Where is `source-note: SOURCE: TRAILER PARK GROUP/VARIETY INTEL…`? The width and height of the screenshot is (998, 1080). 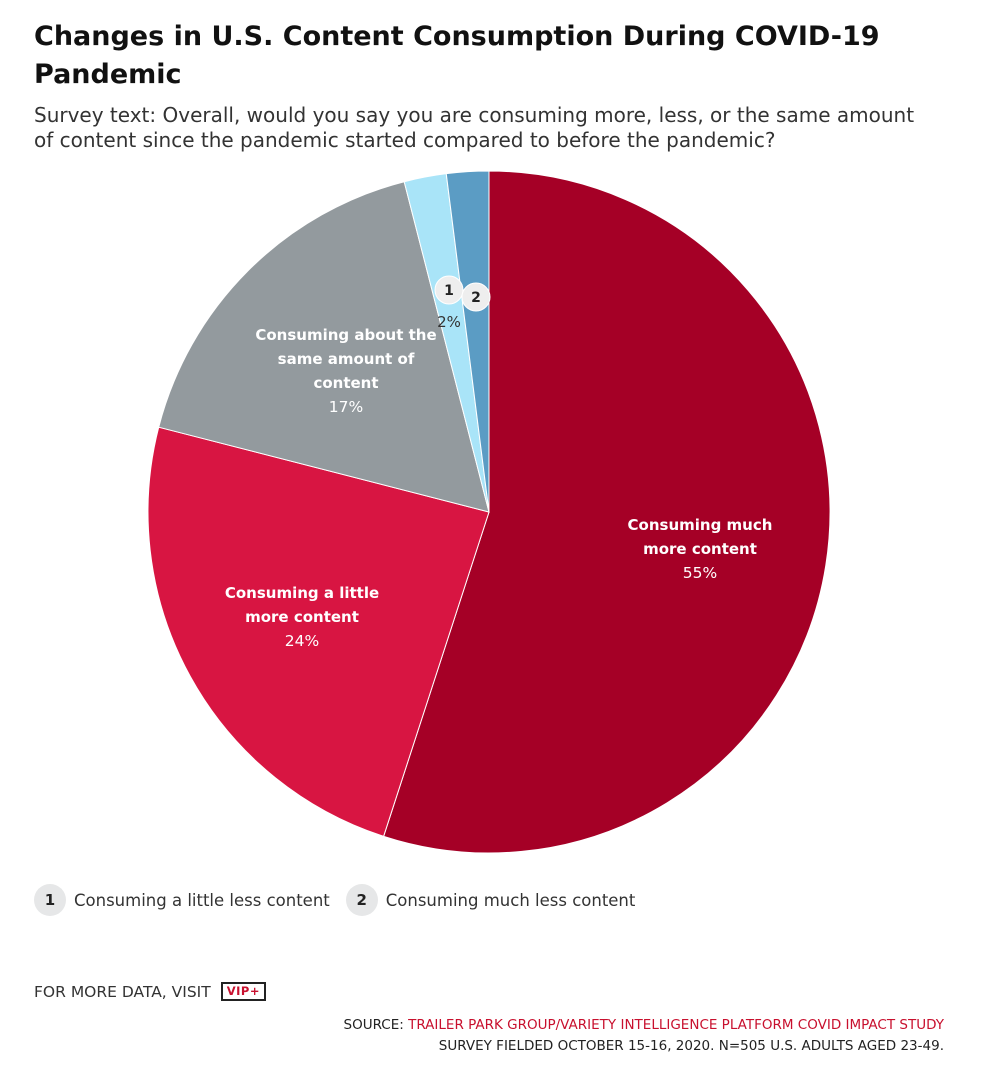
source-note: SOURCE: TRAILER PARK GROUP/VARIETY INTEL… is located at coordinates (644, 1036).